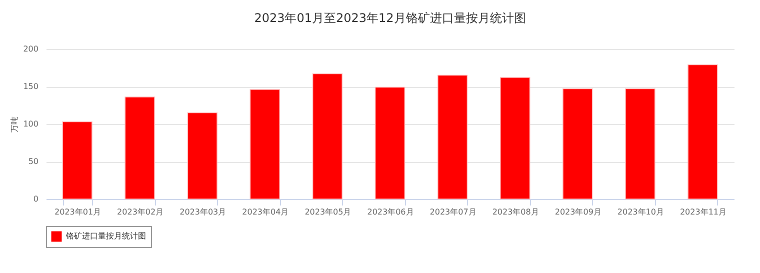 This screenshot has width=760, height=273. I want to click on legend-label: 铬矿进口量按月统计图, so click(105, 236).